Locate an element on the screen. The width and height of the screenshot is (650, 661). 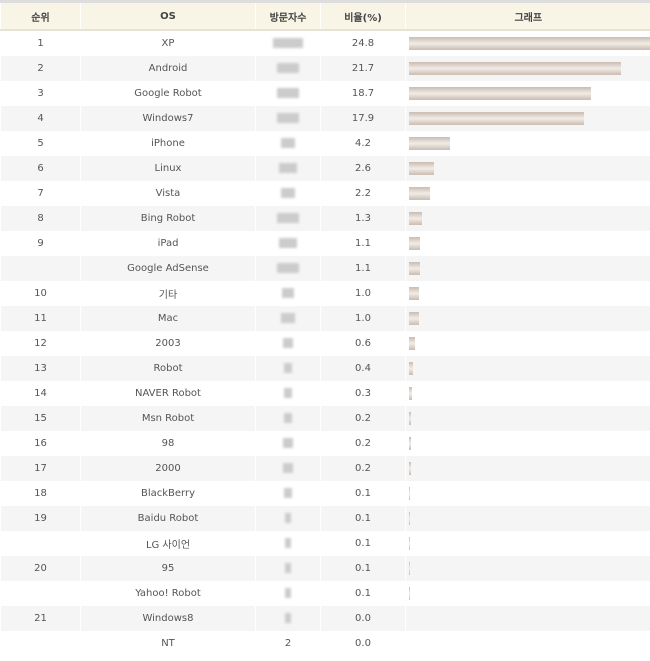
table-row: 18 BlackBerry 0.1 is located at coordinates (325, 493).